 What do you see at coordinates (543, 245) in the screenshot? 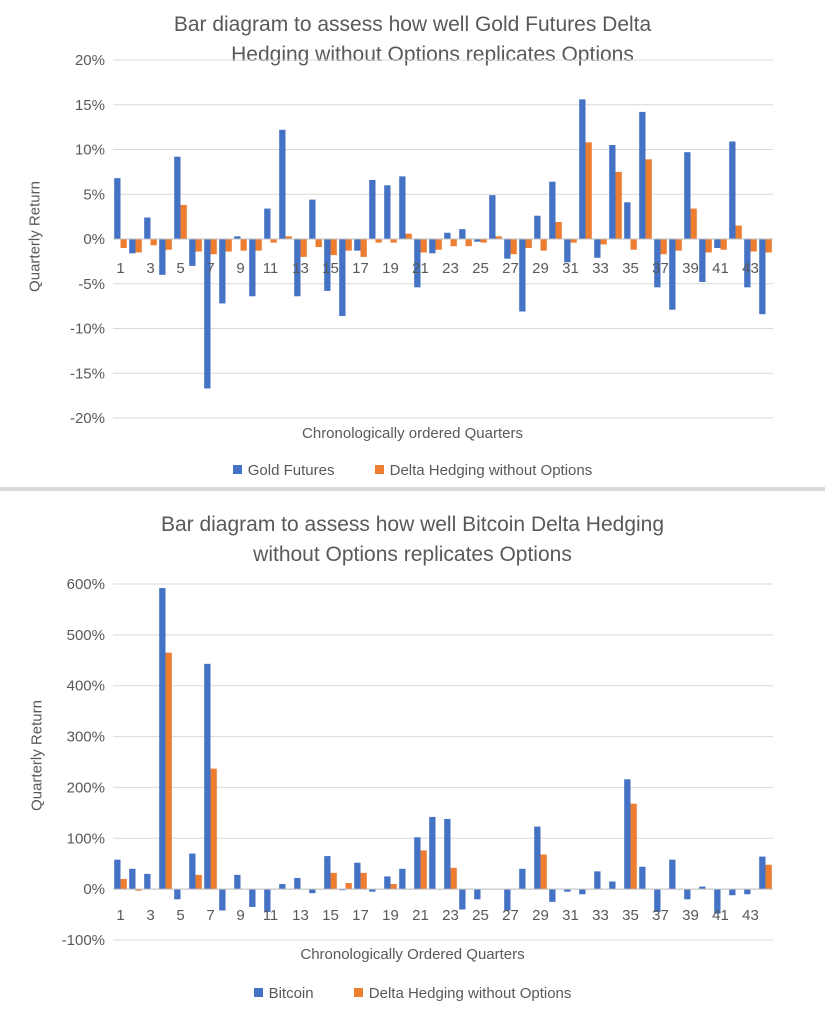
I see `gold-bar-series2-q29` at bounding box center [543, 245].